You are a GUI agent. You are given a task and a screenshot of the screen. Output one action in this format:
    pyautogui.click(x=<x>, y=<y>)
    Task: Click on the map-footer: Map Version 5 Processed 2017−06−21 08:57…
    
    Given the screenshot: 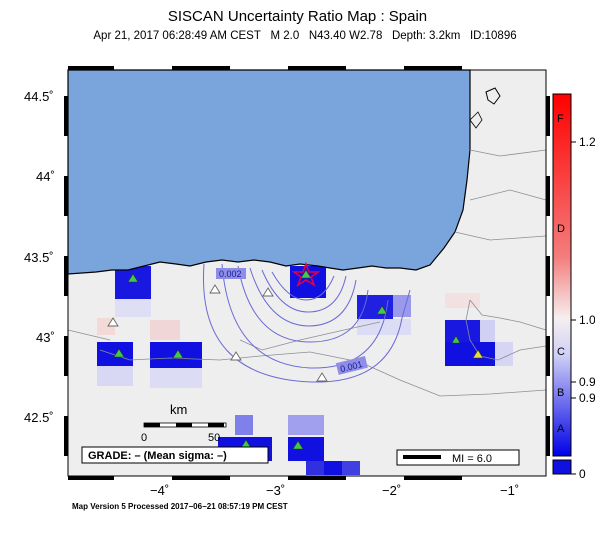 What is the action you would take?
    pyautogui.click(x=180, y=506)
    